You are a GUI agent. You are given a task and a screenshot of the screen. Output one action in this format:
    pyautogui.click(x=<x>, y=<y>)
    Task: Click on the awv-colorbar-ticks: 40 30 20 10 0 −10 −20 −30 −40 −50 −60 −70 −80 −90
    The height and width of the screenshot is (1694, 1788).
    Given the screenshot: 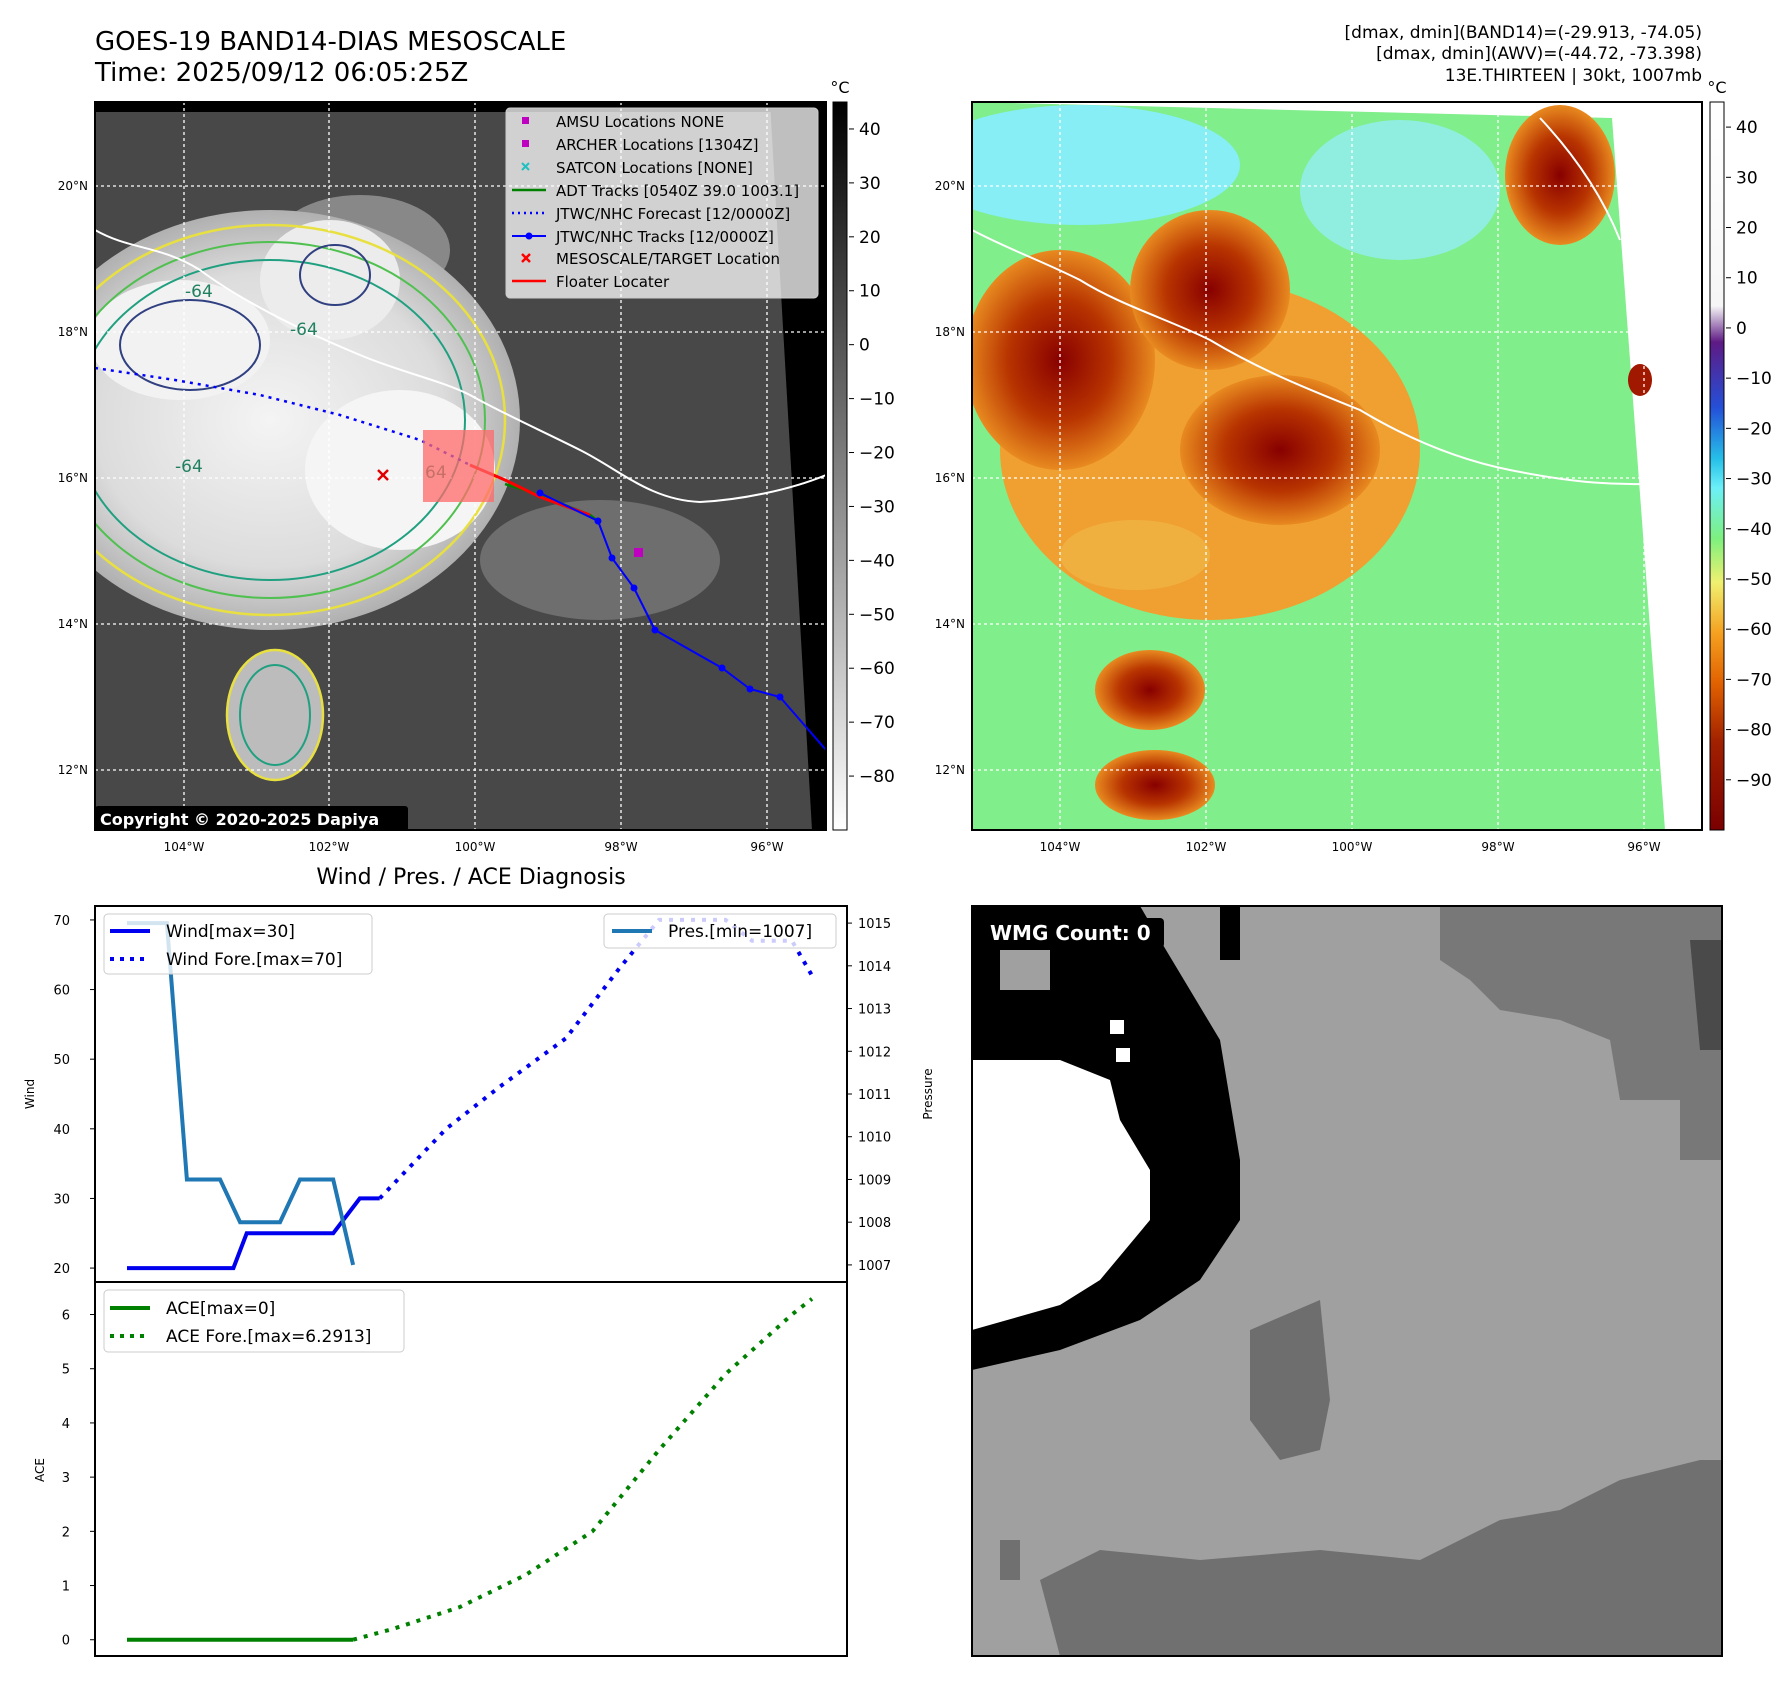 What is the action you would take?
    pyautogui.click(x=1749, y=454)
    